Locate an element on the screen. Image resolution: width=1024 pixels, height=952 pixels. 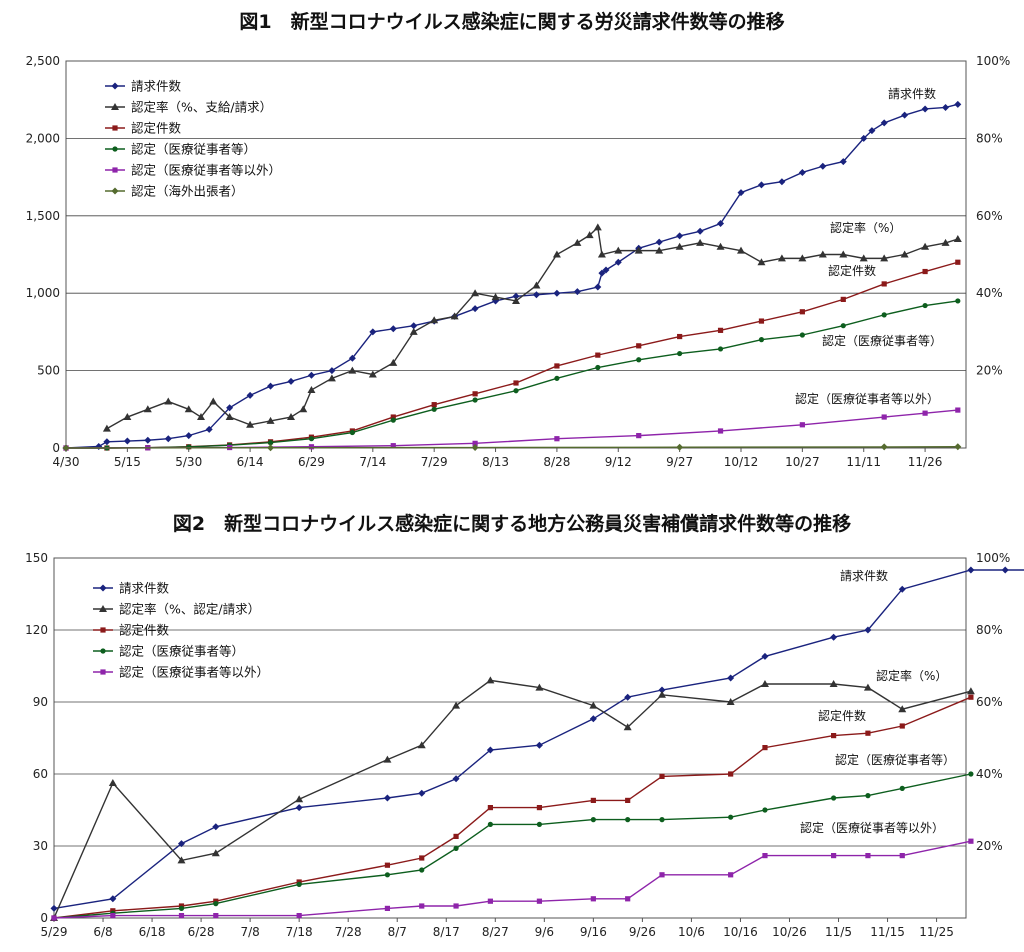
chart-1-x-tick-label: 6/29 is located at coordinates (311, 462).